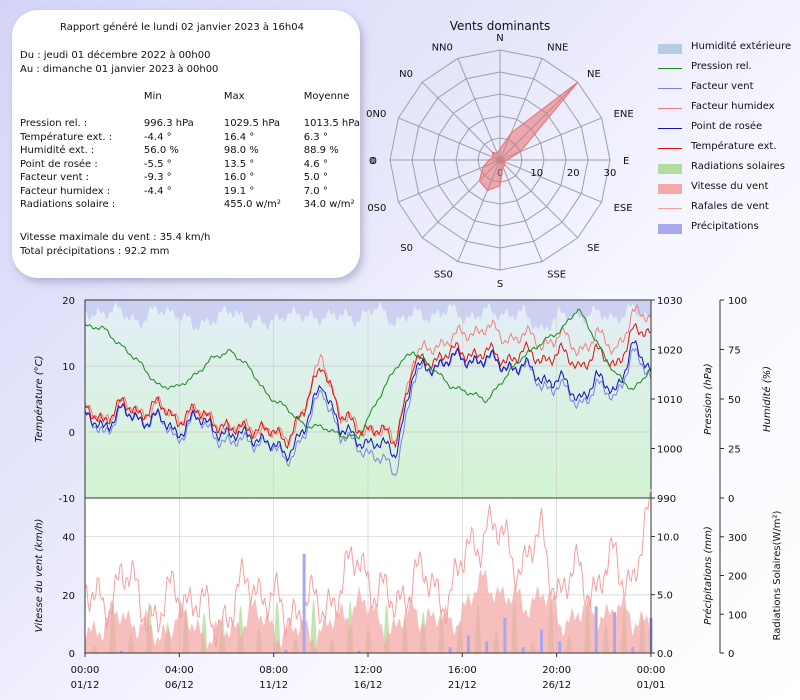  I want to click on stats-avg: 4.6 °, so click(315, 164).